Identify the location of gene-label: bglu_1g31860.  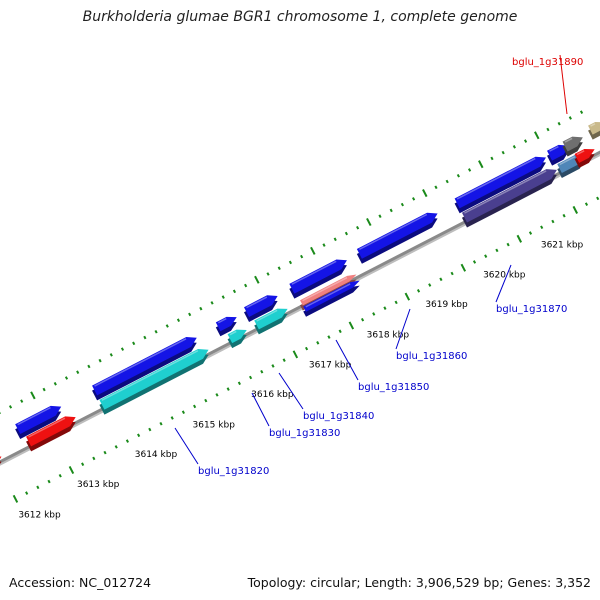
(431, 356).